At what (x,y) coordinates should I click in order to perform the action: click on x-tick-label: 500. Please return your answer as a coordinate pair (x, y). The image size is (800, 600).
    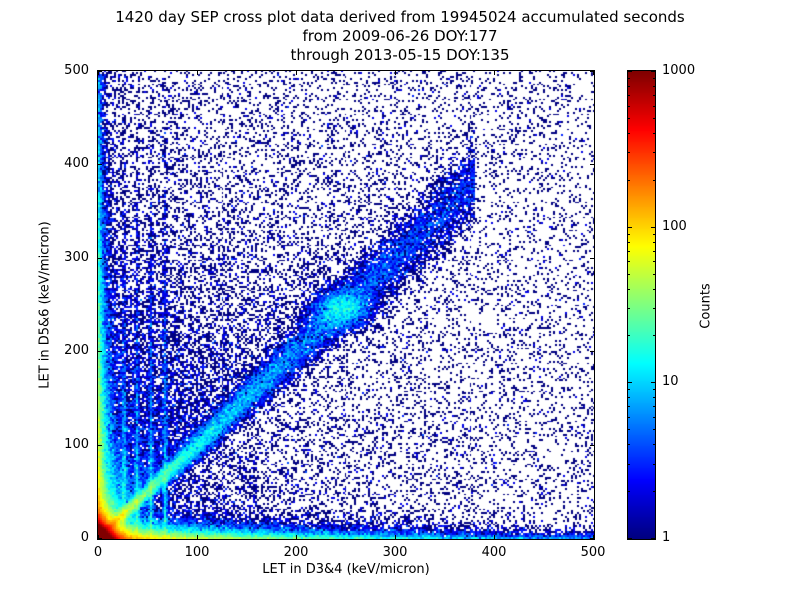
    Looking at the image, I should click on (593, 552).